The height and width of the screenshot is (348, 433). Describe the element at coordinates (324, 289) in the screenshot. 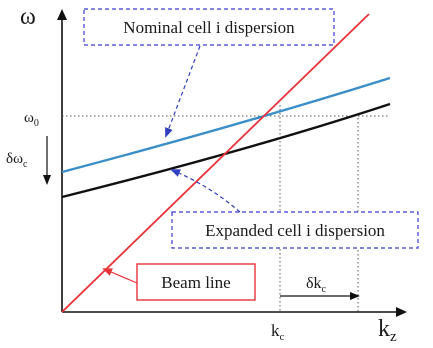

I see `delta-k-sub: c` at that location.